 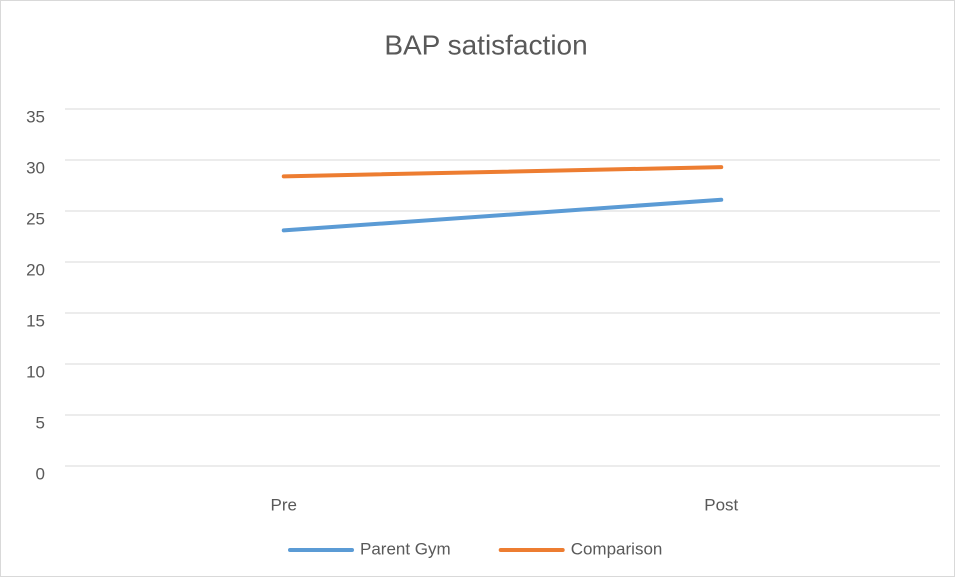 I want to click on y-tick-label: 15, so click(x=35, y=320).